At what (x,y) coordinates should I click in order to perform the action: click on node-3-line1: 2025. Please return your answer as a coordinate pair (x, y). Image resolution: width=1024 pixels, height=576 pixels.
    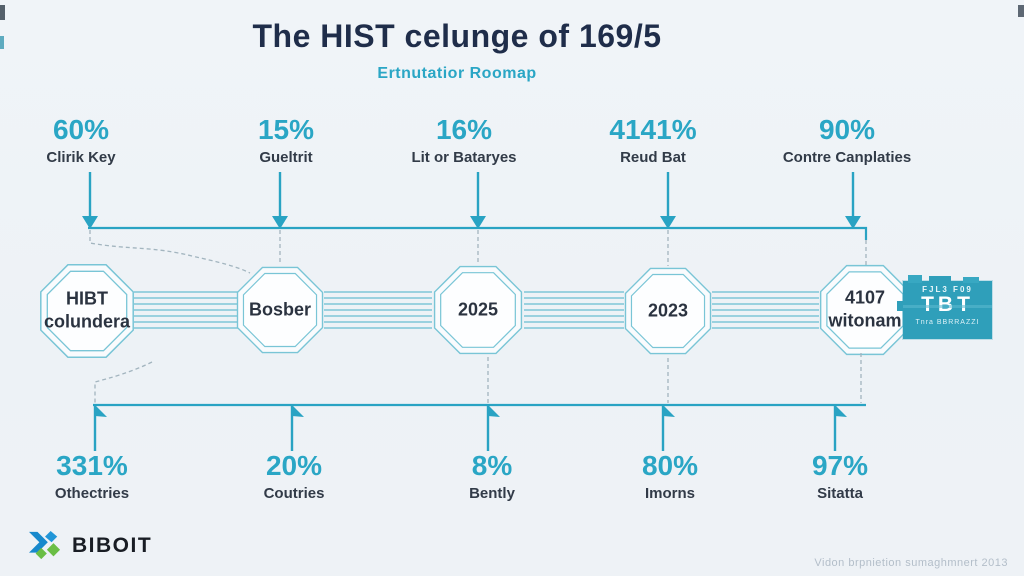
    Looking at the image, I should click on (478, 309).